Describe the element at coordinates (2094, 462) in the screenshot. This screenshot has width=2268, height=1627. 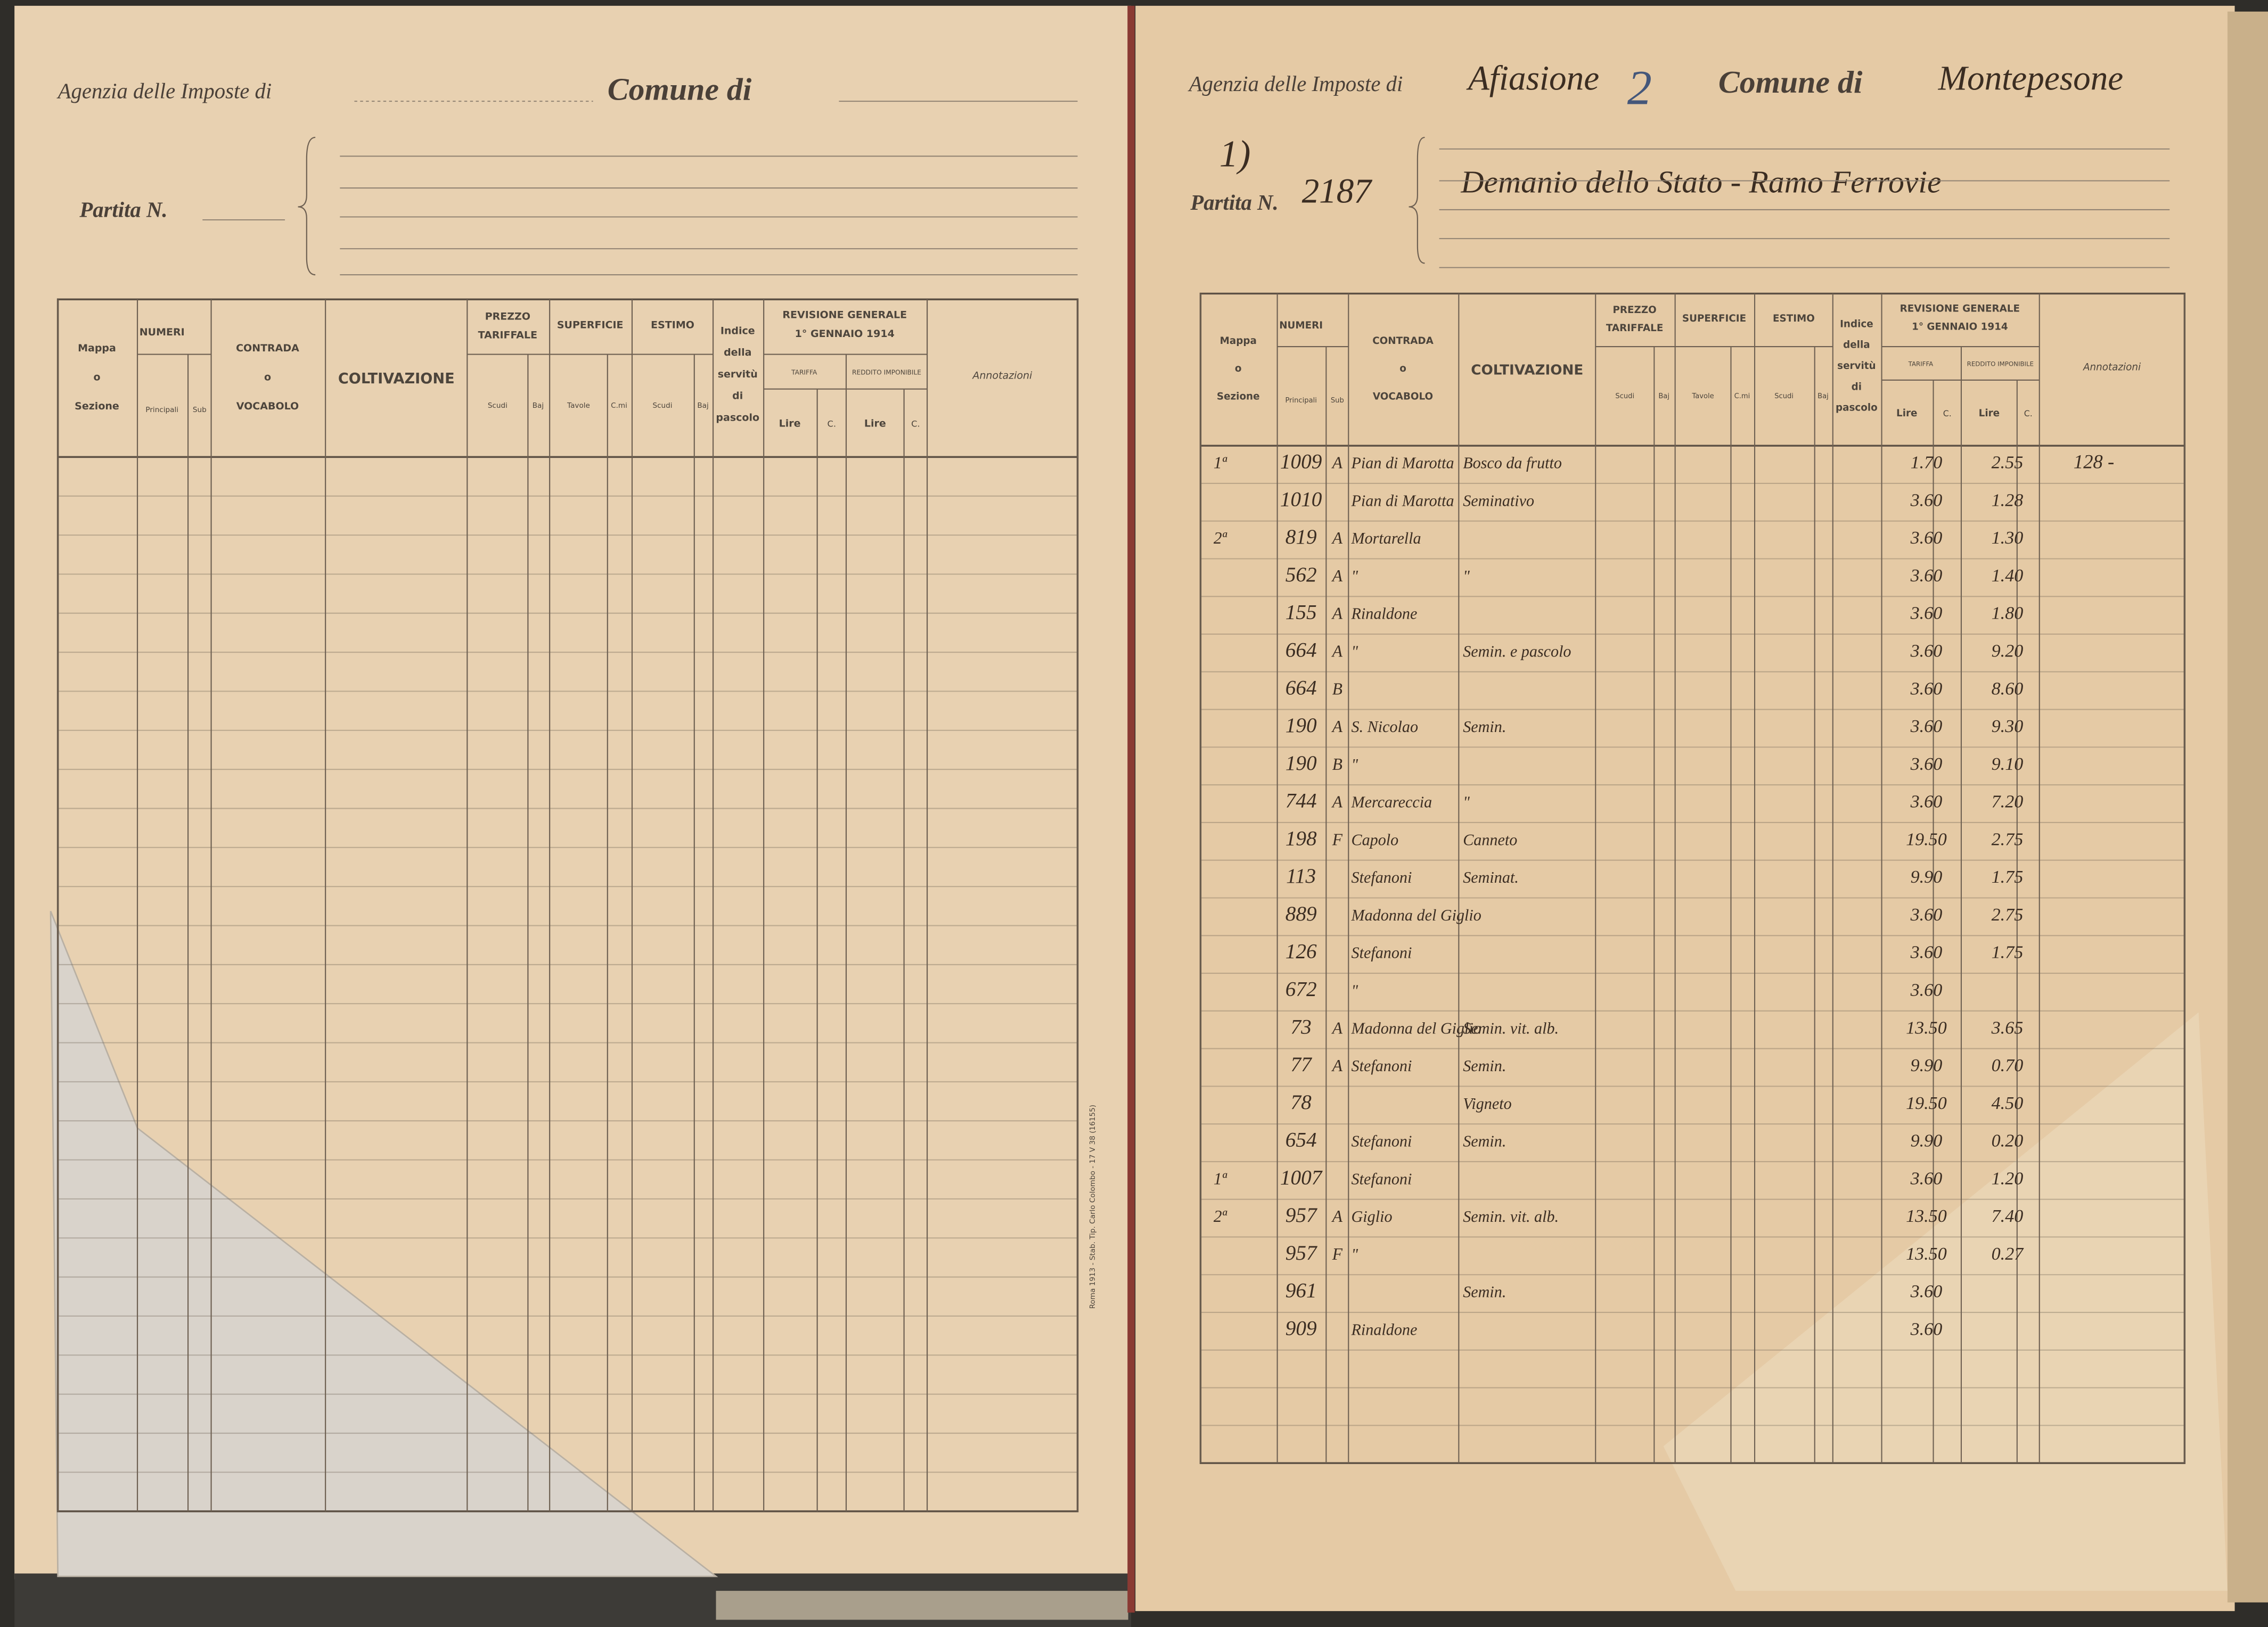
I see `handwritten-entry: 128 -` at that location.